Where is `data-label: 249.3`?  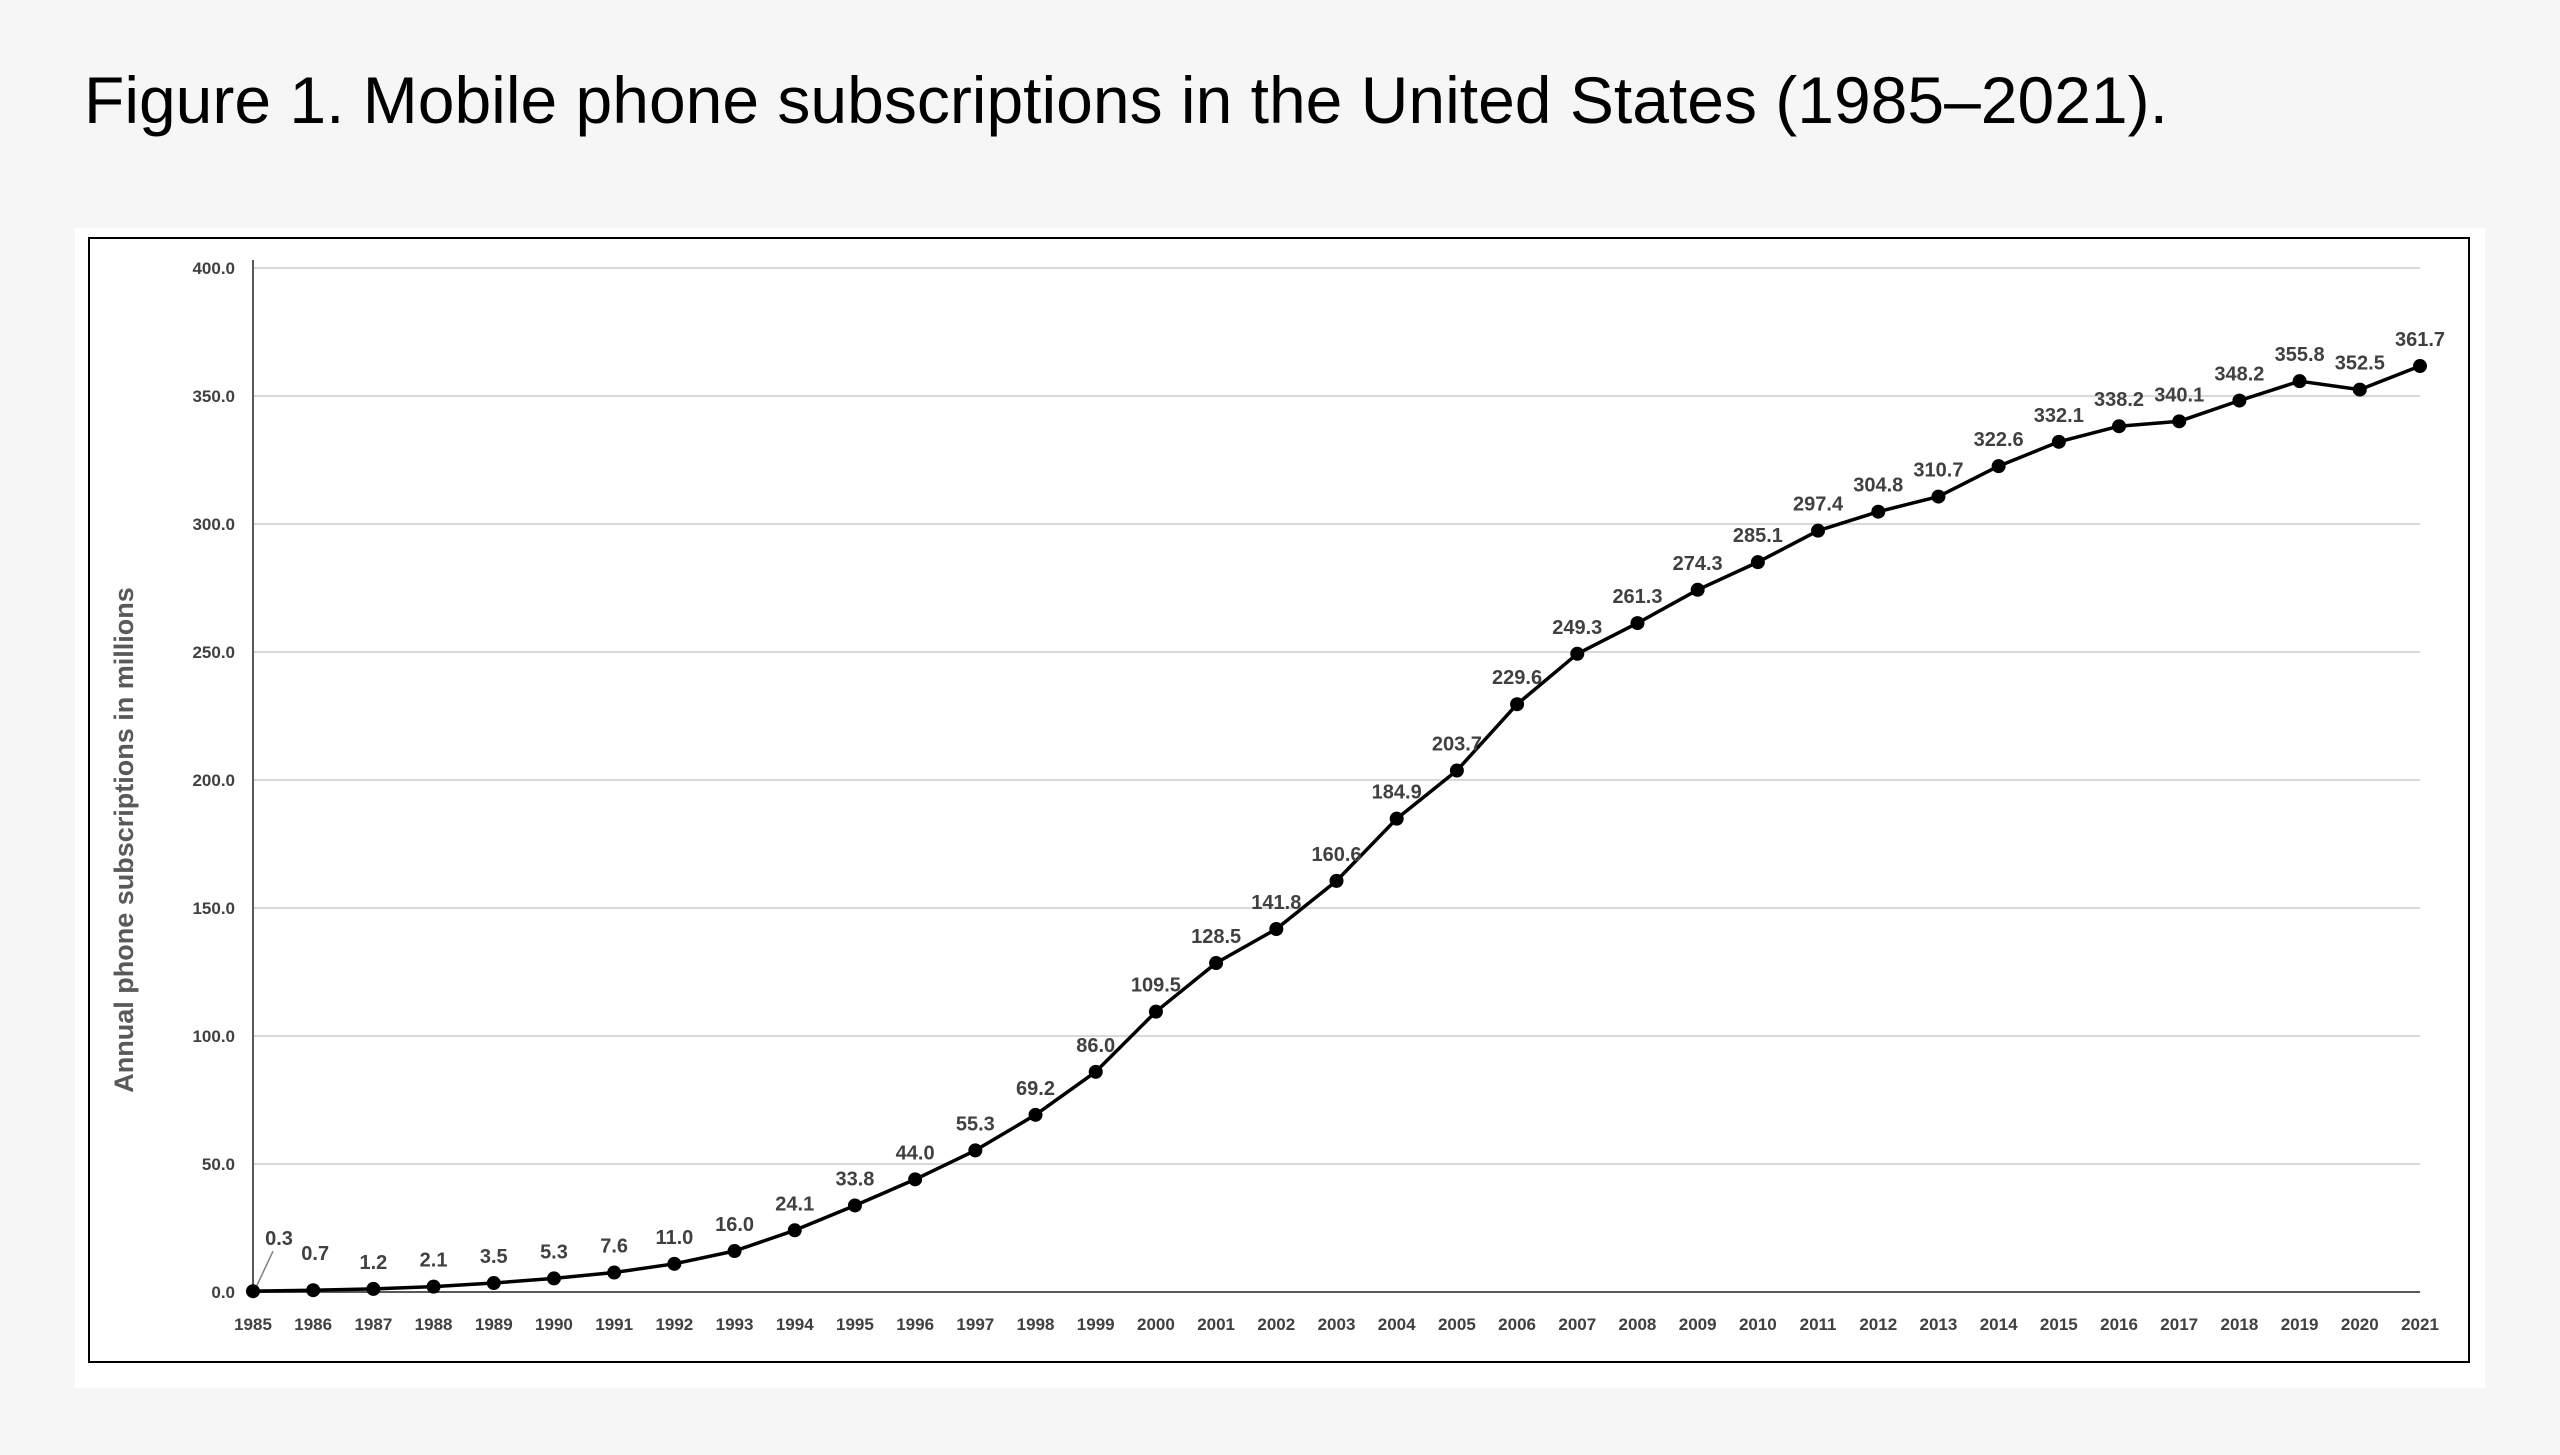
data-label: 249.3 is located at coordinates (1577, 628).